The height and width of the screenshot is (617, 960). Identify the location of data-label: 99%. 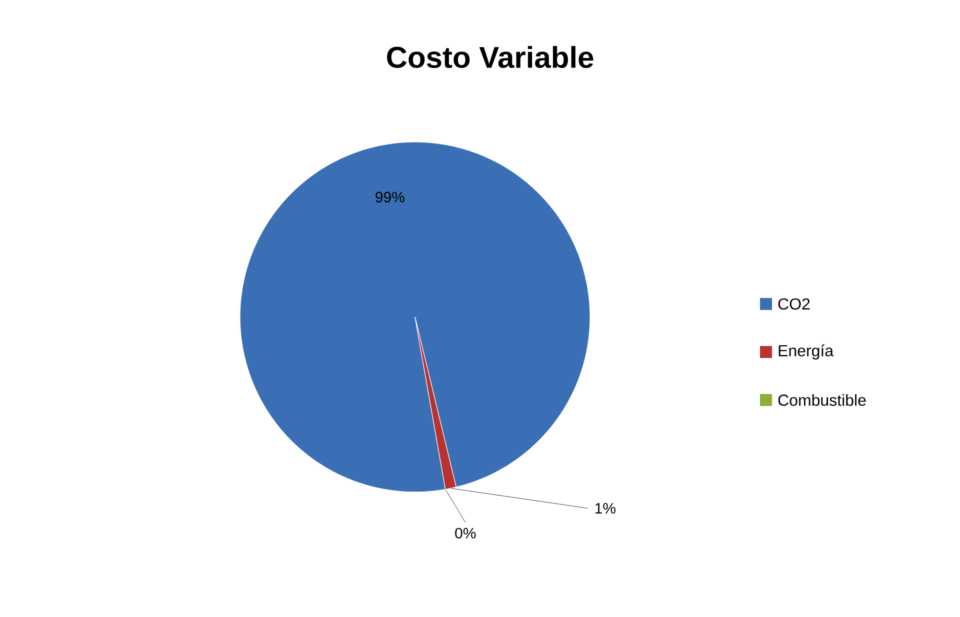
(390, 197).